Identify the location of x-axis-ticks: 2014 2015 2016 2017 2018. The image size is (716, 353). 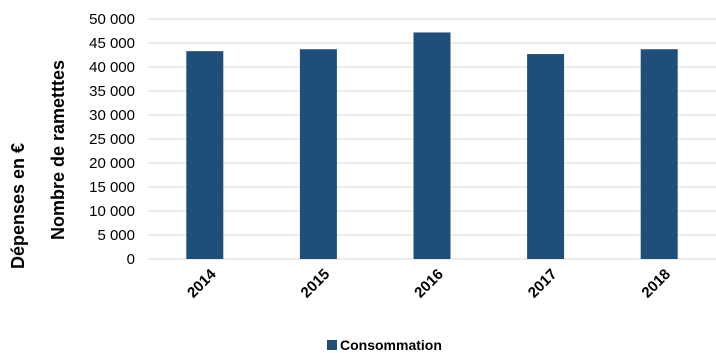
(429, 283).